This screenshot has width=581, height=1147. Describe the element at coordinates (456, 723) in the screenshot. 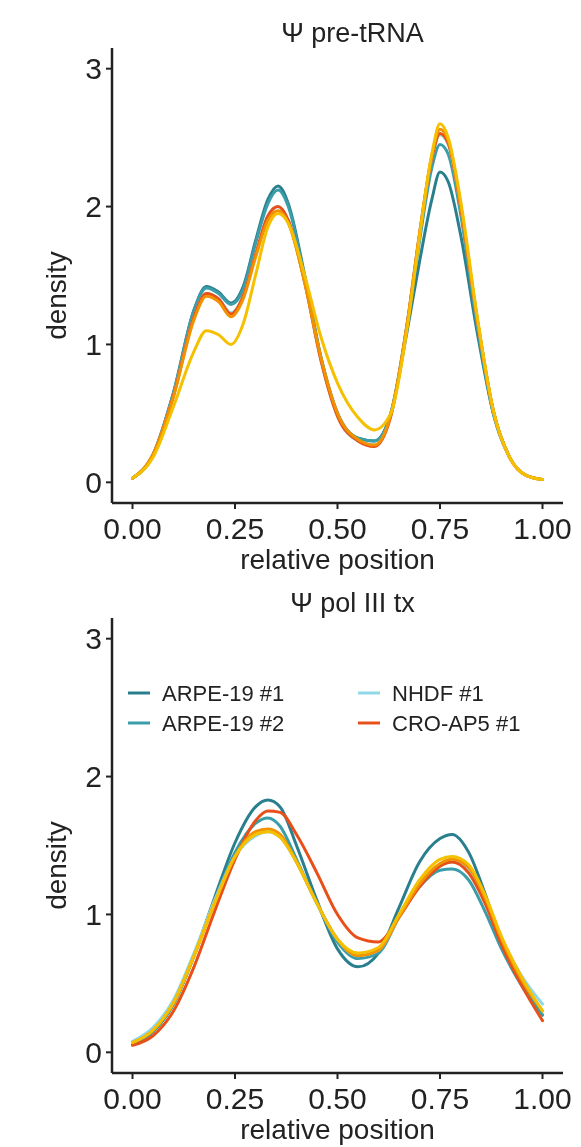

I see `legend-label: CRO-AP5 #1` at that location.